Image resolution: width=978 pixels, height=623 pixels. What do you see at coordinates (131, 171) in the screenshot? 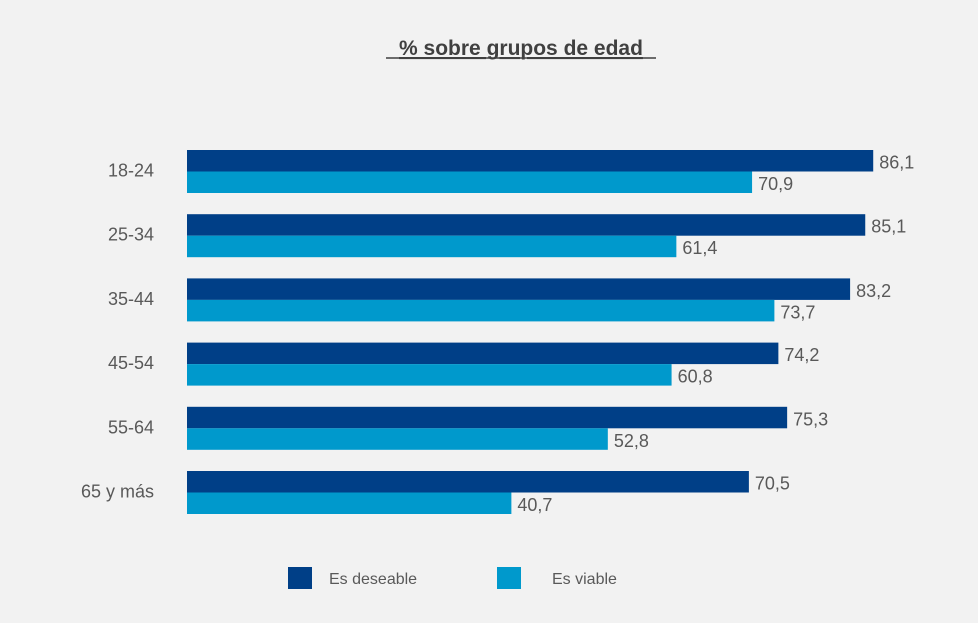
I see `category-label: 18-24` at bounding box center [131, 171].